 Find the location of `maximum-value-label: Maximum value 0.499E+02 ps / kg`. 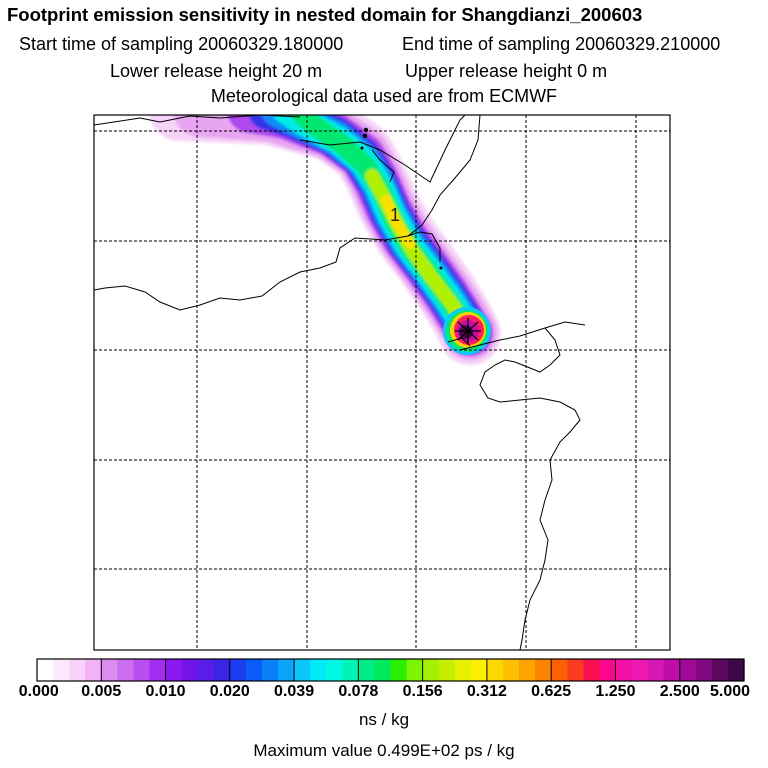

maximum-value-label: Maximum value 0.499E+02 ps / kg is located at coordinates (384, 750).